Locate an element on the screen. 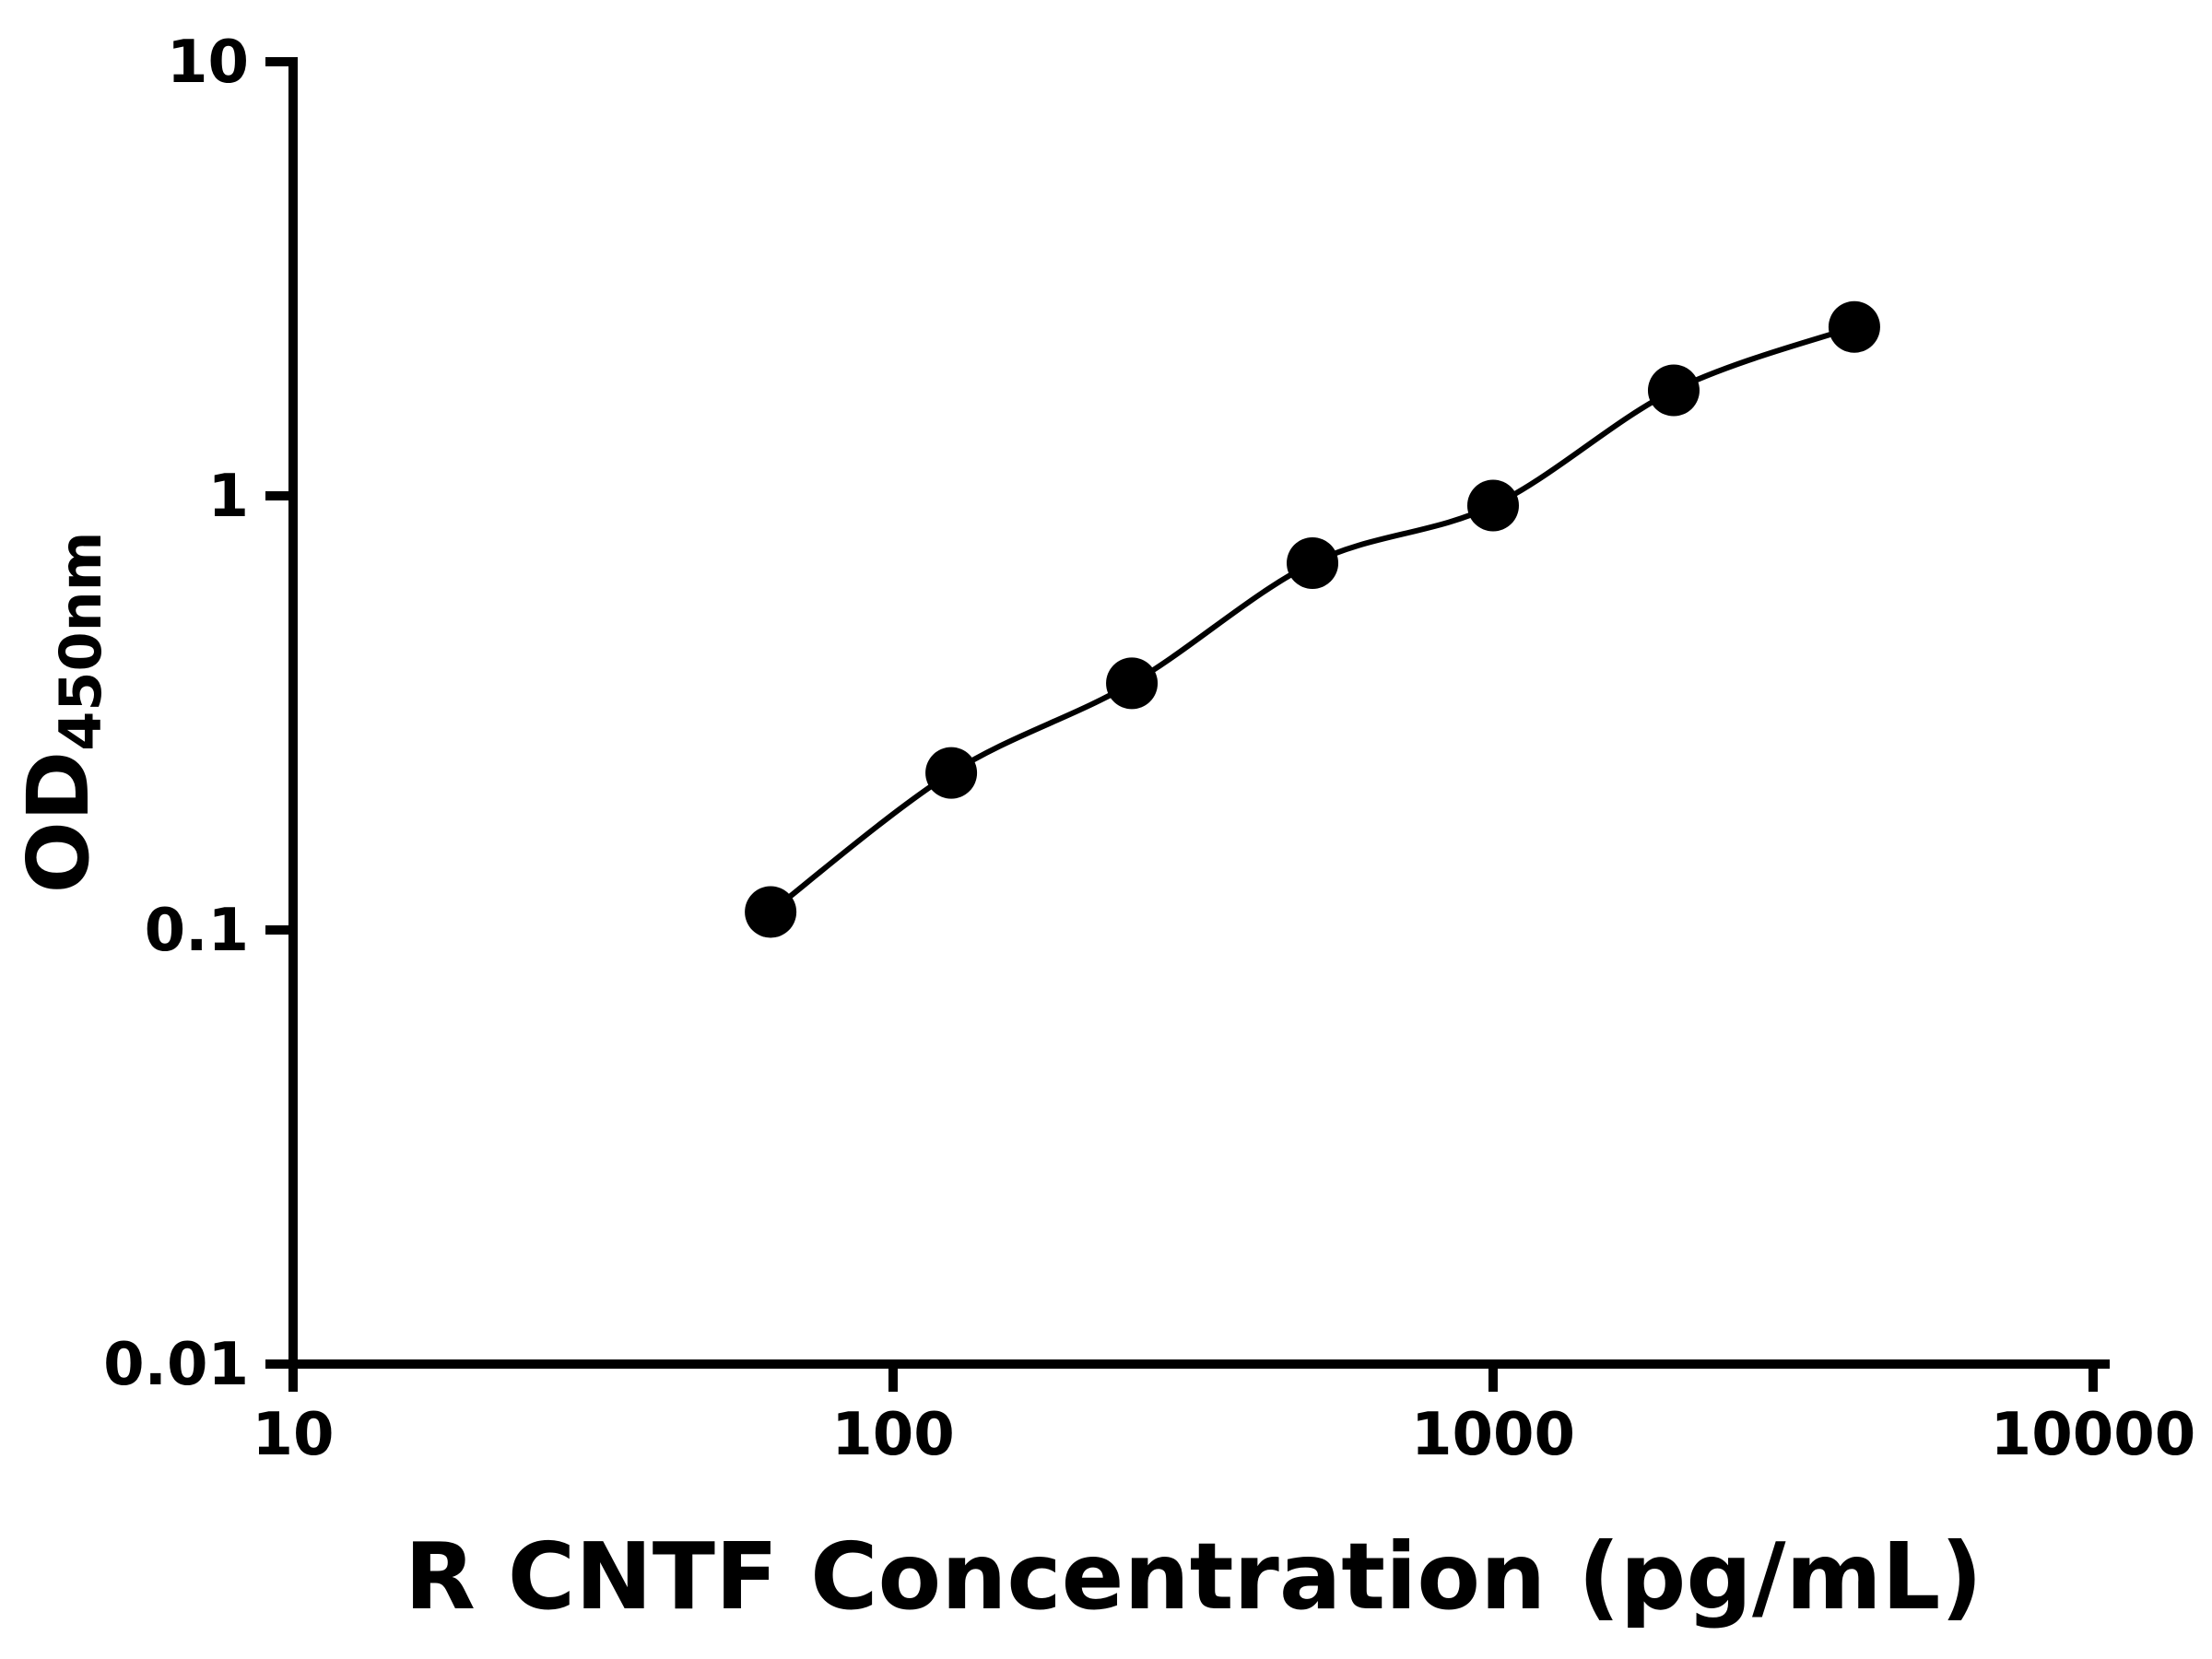 Image resolution: width=2212 pixels, height=1659 pixels. y-tick-label: 0.01 is located at coordinates (176, 1365).